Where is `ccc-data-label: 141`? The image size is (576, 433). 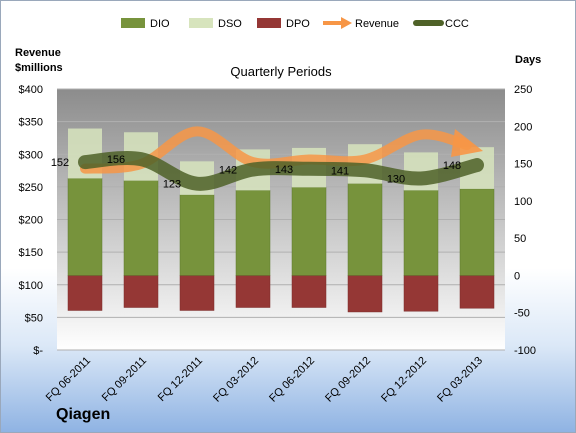 ccc-data-label: 141 is located at coordinates (340, 171).